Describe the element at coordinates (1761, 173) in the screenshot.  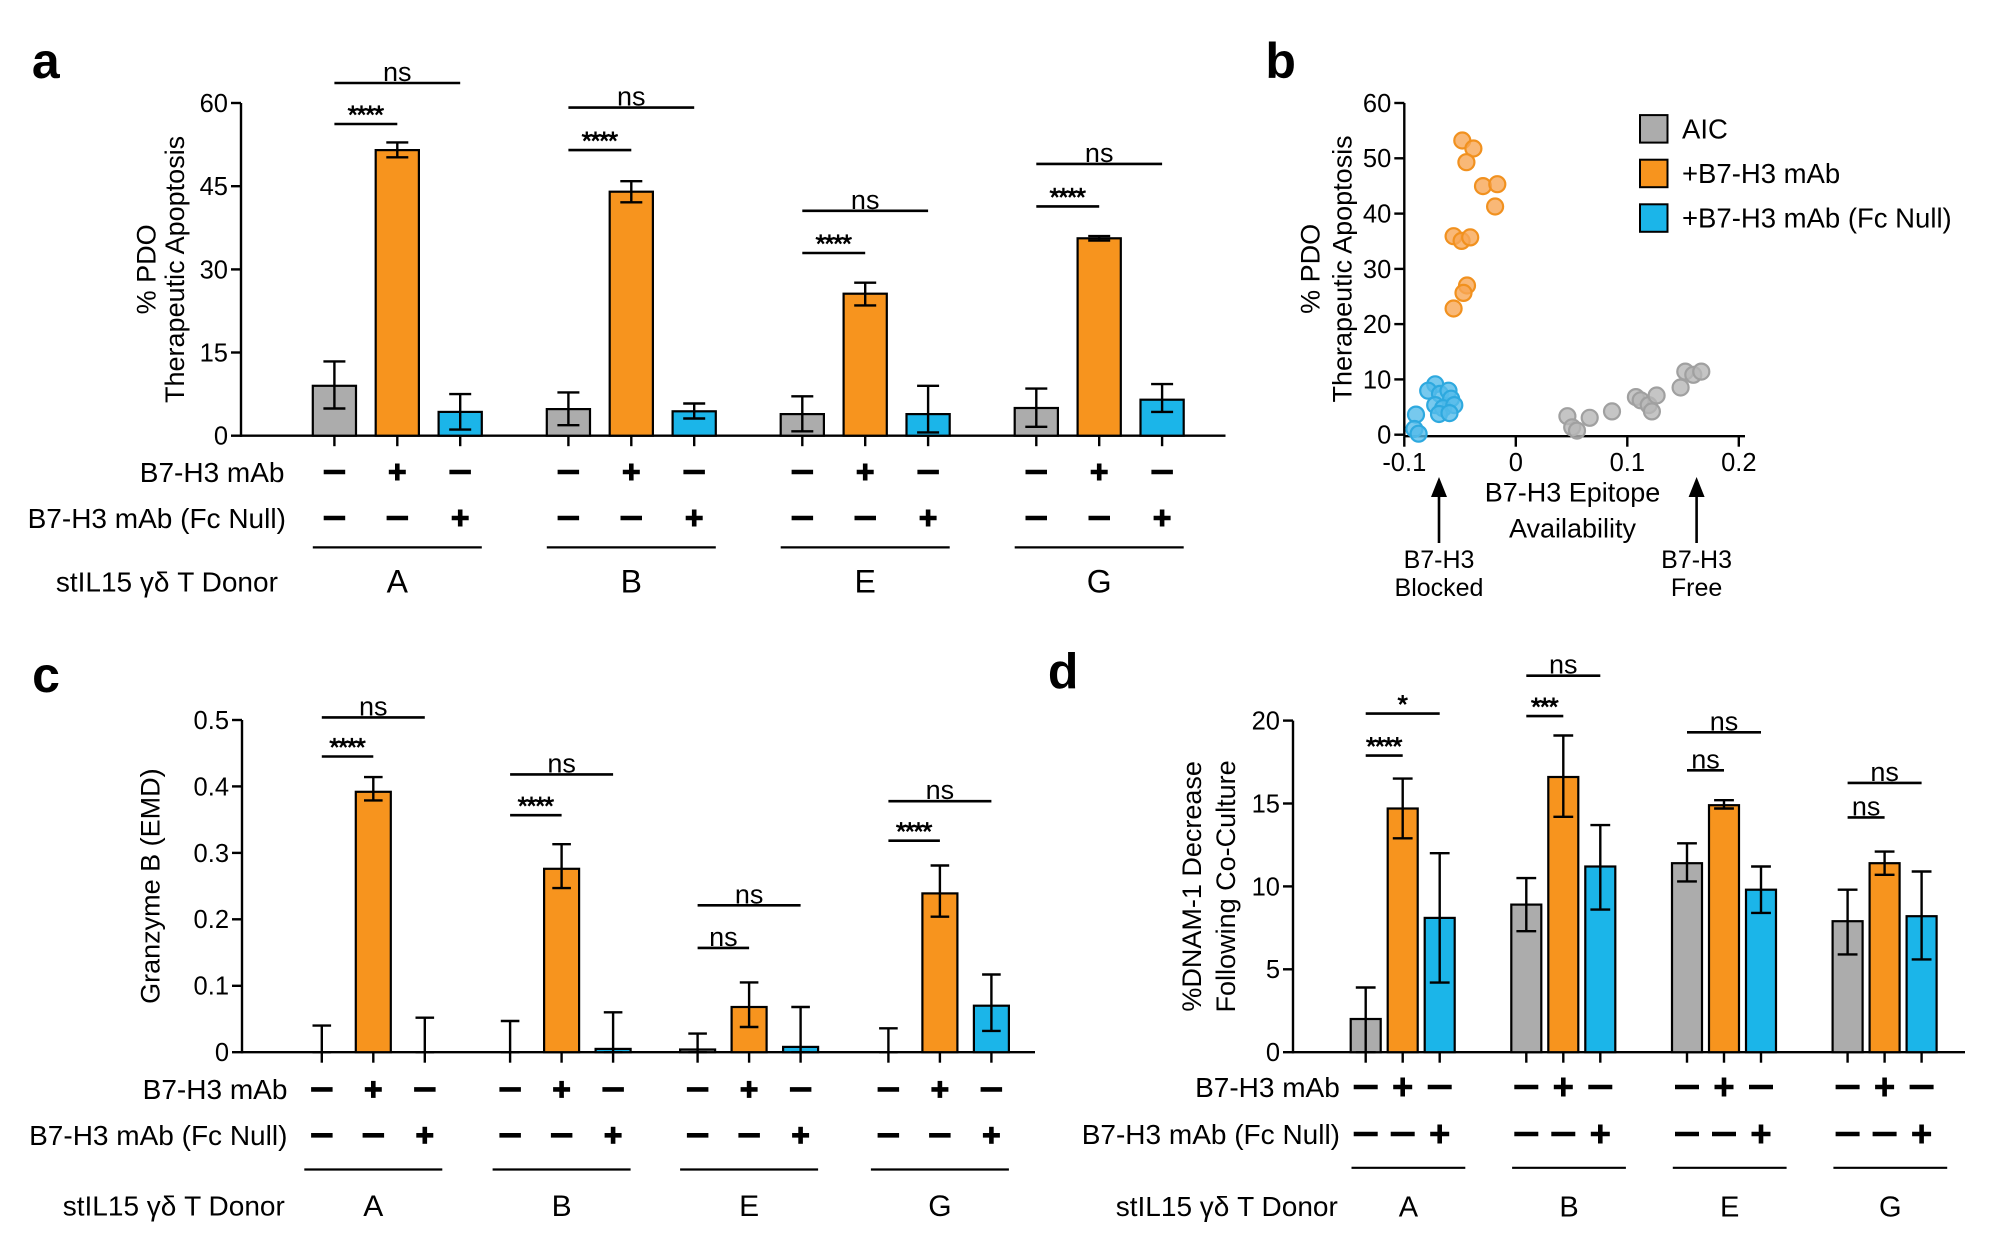
I see `svg-text: +B7-H3 mAb` at that location.